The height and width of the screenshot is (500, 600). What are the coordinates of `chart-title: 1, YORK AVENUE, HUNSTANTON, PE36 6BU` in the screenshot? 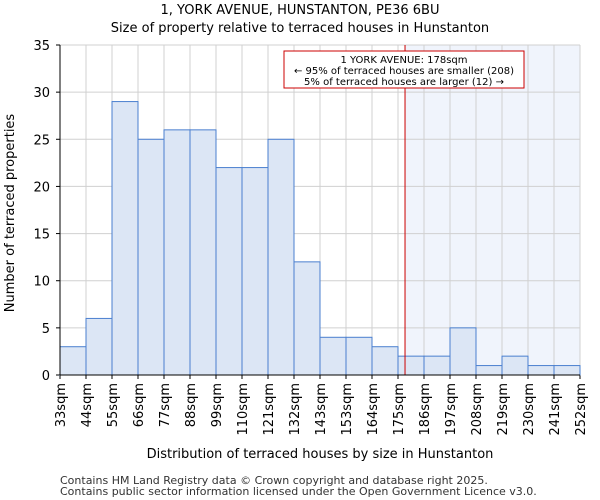 It's located at (300, 10).